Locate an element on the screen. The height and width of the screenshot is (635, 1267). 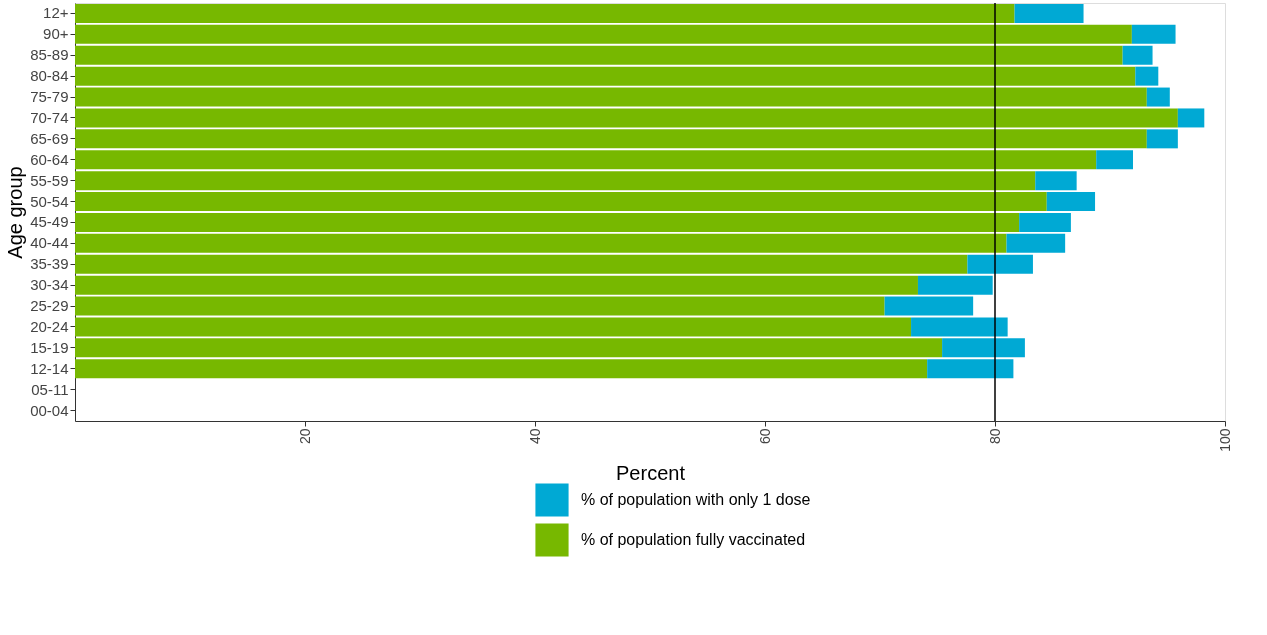
y-tick-label: 55-59 is located at coordinates (49, 180).